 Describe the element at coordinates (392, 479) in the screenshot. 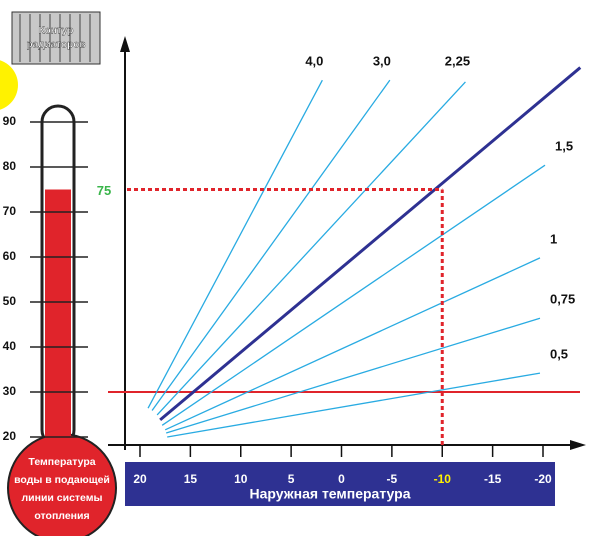

I see `x-tick-label: -5` at that location.